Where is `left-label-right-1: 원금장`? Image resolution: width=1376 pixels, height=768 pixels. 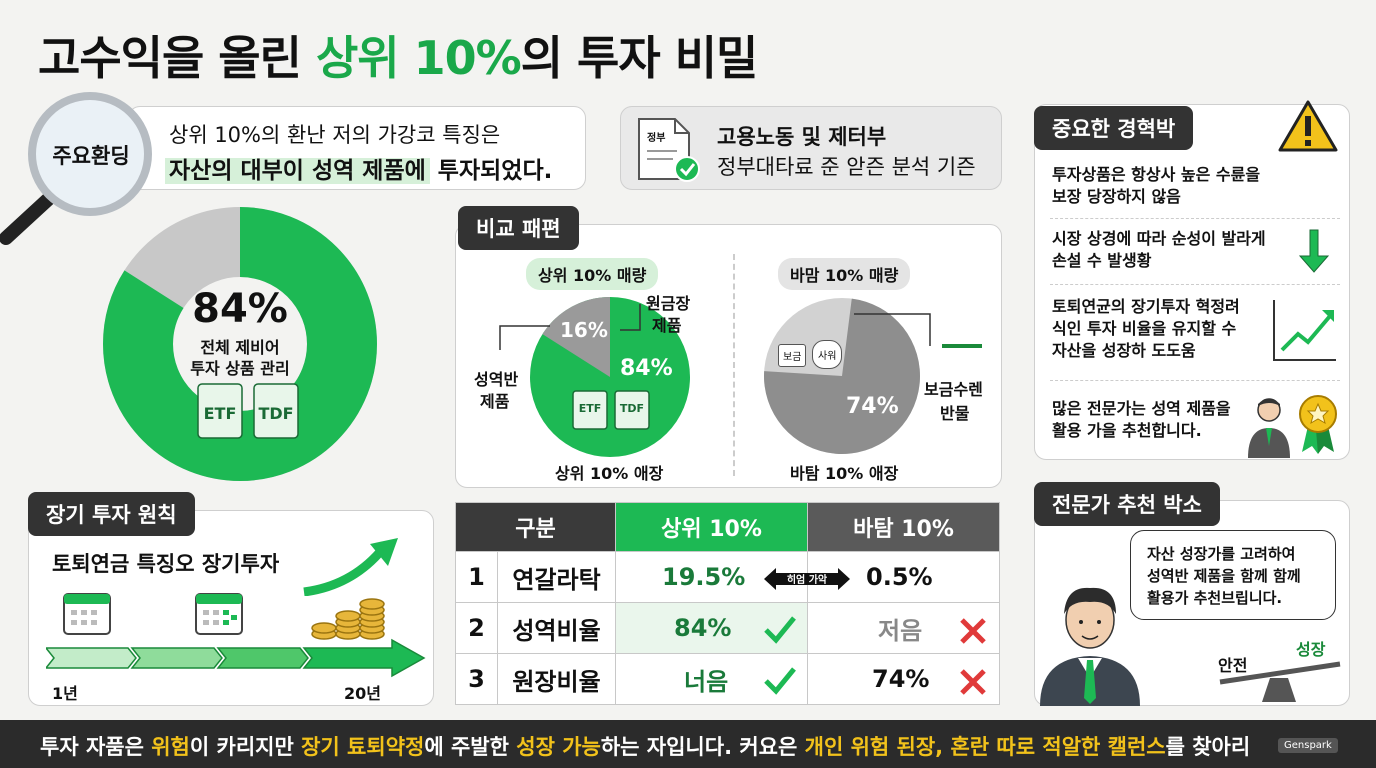
left-label-right-1: 원금장 is located at coordinates (668, 303).